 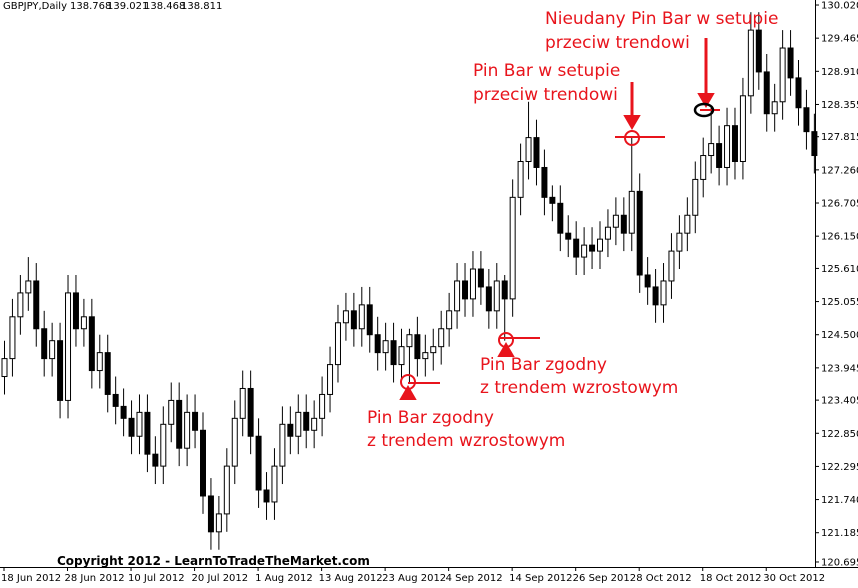 I want to click on marker-ellipse, so click(x=704, y=110).